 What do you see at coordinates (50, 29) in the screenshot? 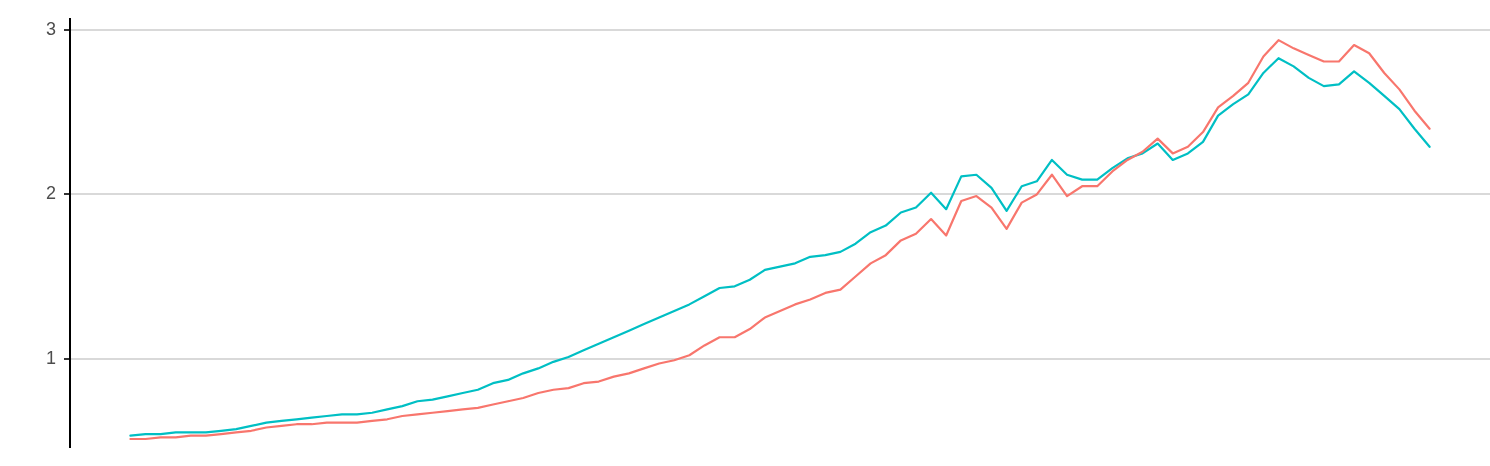
I see `y-tick-label: 3` at bounding box center [50, 29].